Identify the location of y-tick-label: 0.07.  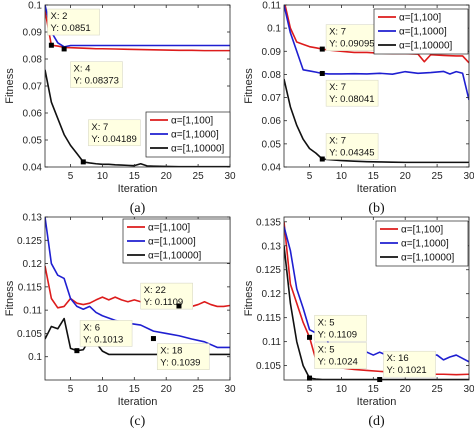
(272, 98).